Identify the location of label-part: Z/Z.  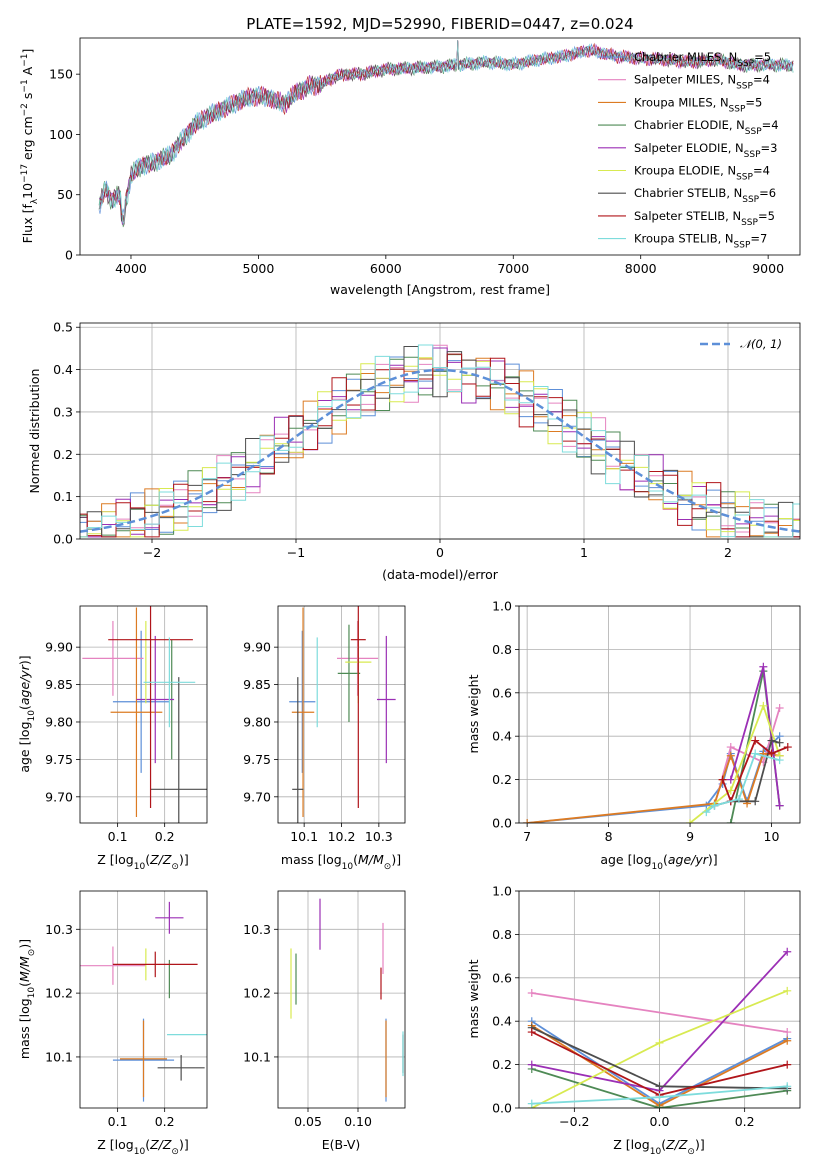
(160, 1144).